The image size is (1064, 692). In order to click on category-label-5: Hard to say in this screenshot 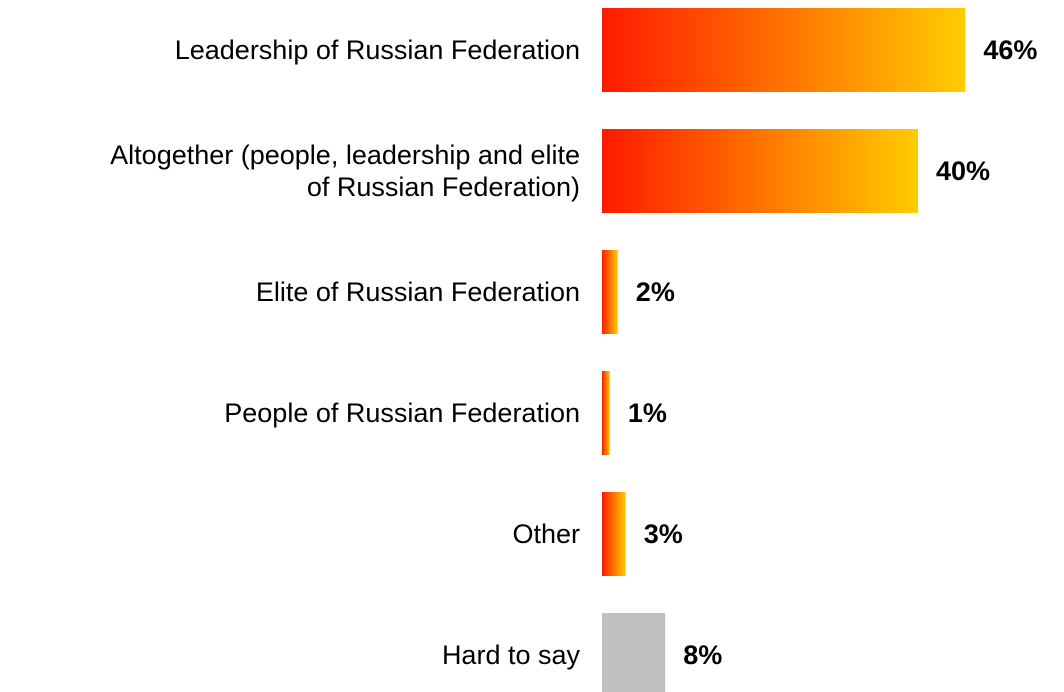, I will do `click(511, 655)`.